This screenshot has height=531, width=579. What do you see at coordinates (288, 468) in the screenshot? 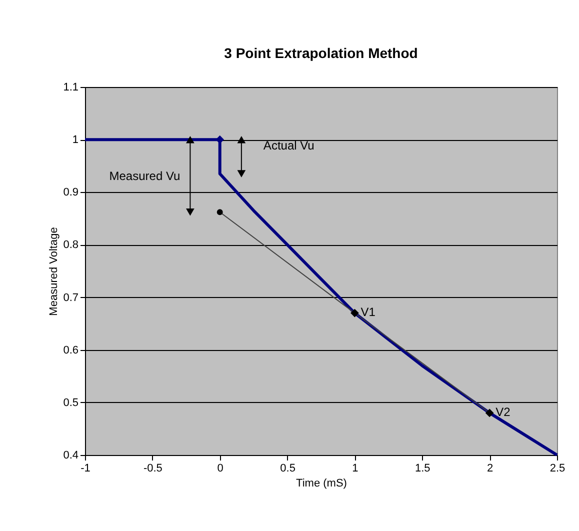
I see `x-tick-label: 0.5` at bounding box center [288, 468].